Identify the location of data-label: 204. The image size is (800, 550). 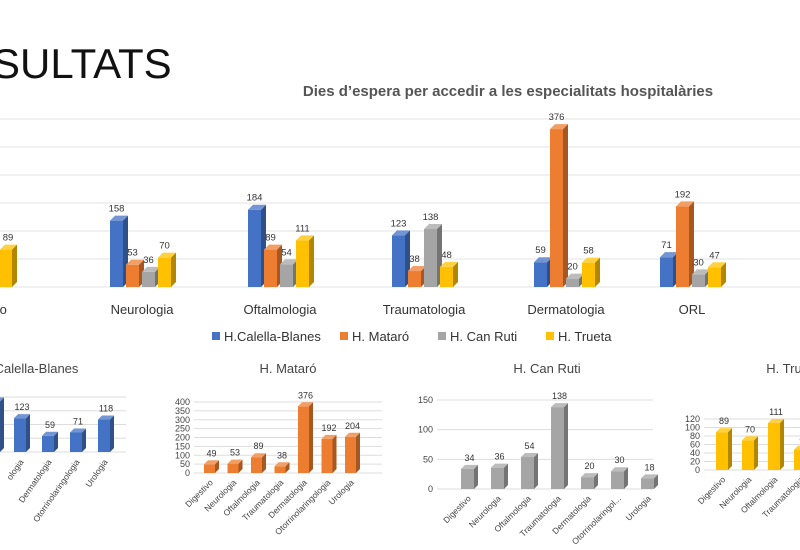
(352, 426).